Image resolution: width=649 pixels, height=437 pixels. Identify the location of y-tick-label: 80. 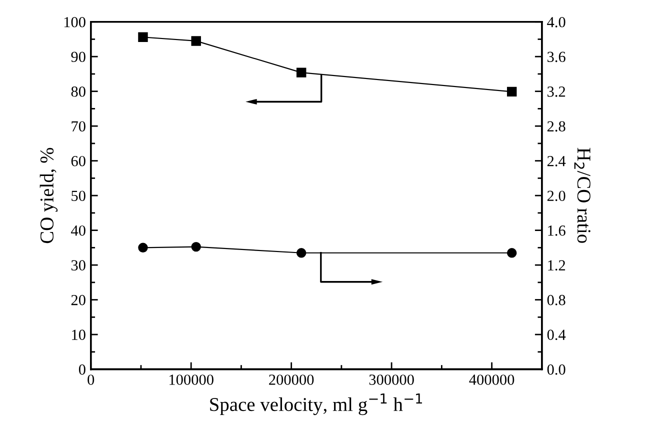
(78, 91).